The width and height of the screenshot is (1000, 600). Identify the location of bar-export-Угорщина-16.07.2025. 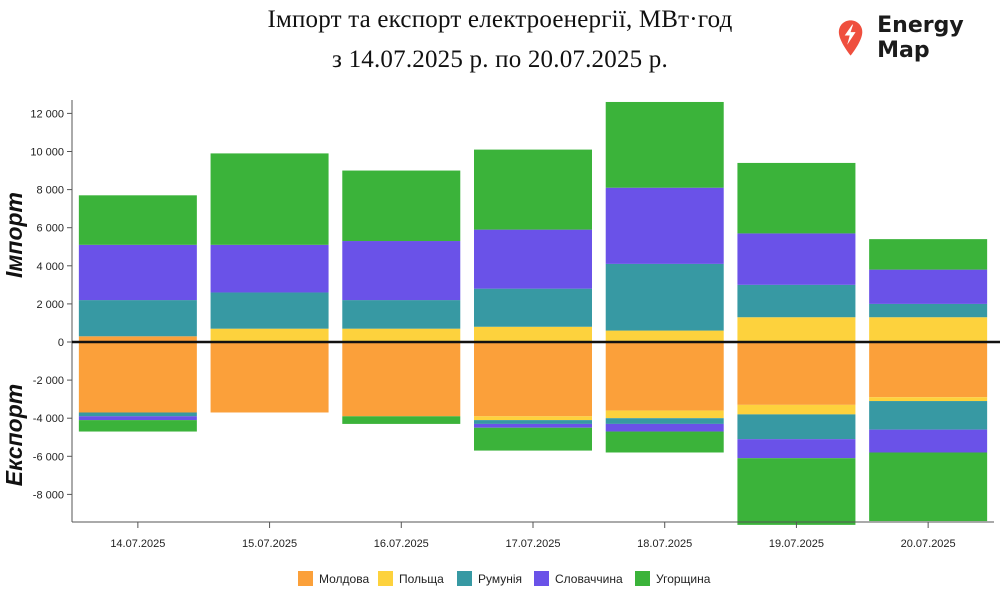
(401, 420).